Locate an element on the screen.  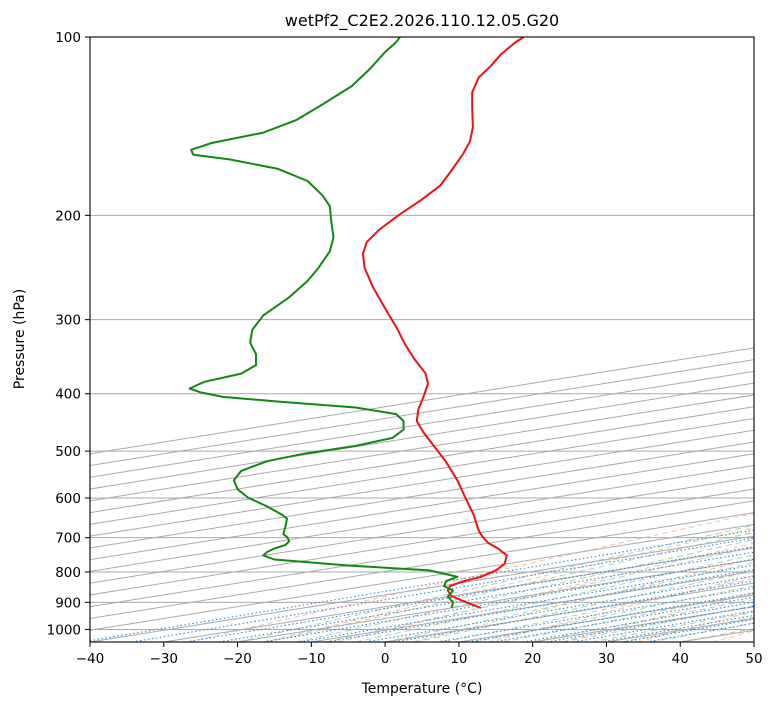
y-axis-label: Pressure (hPa) is located at coordinates (20, 339).